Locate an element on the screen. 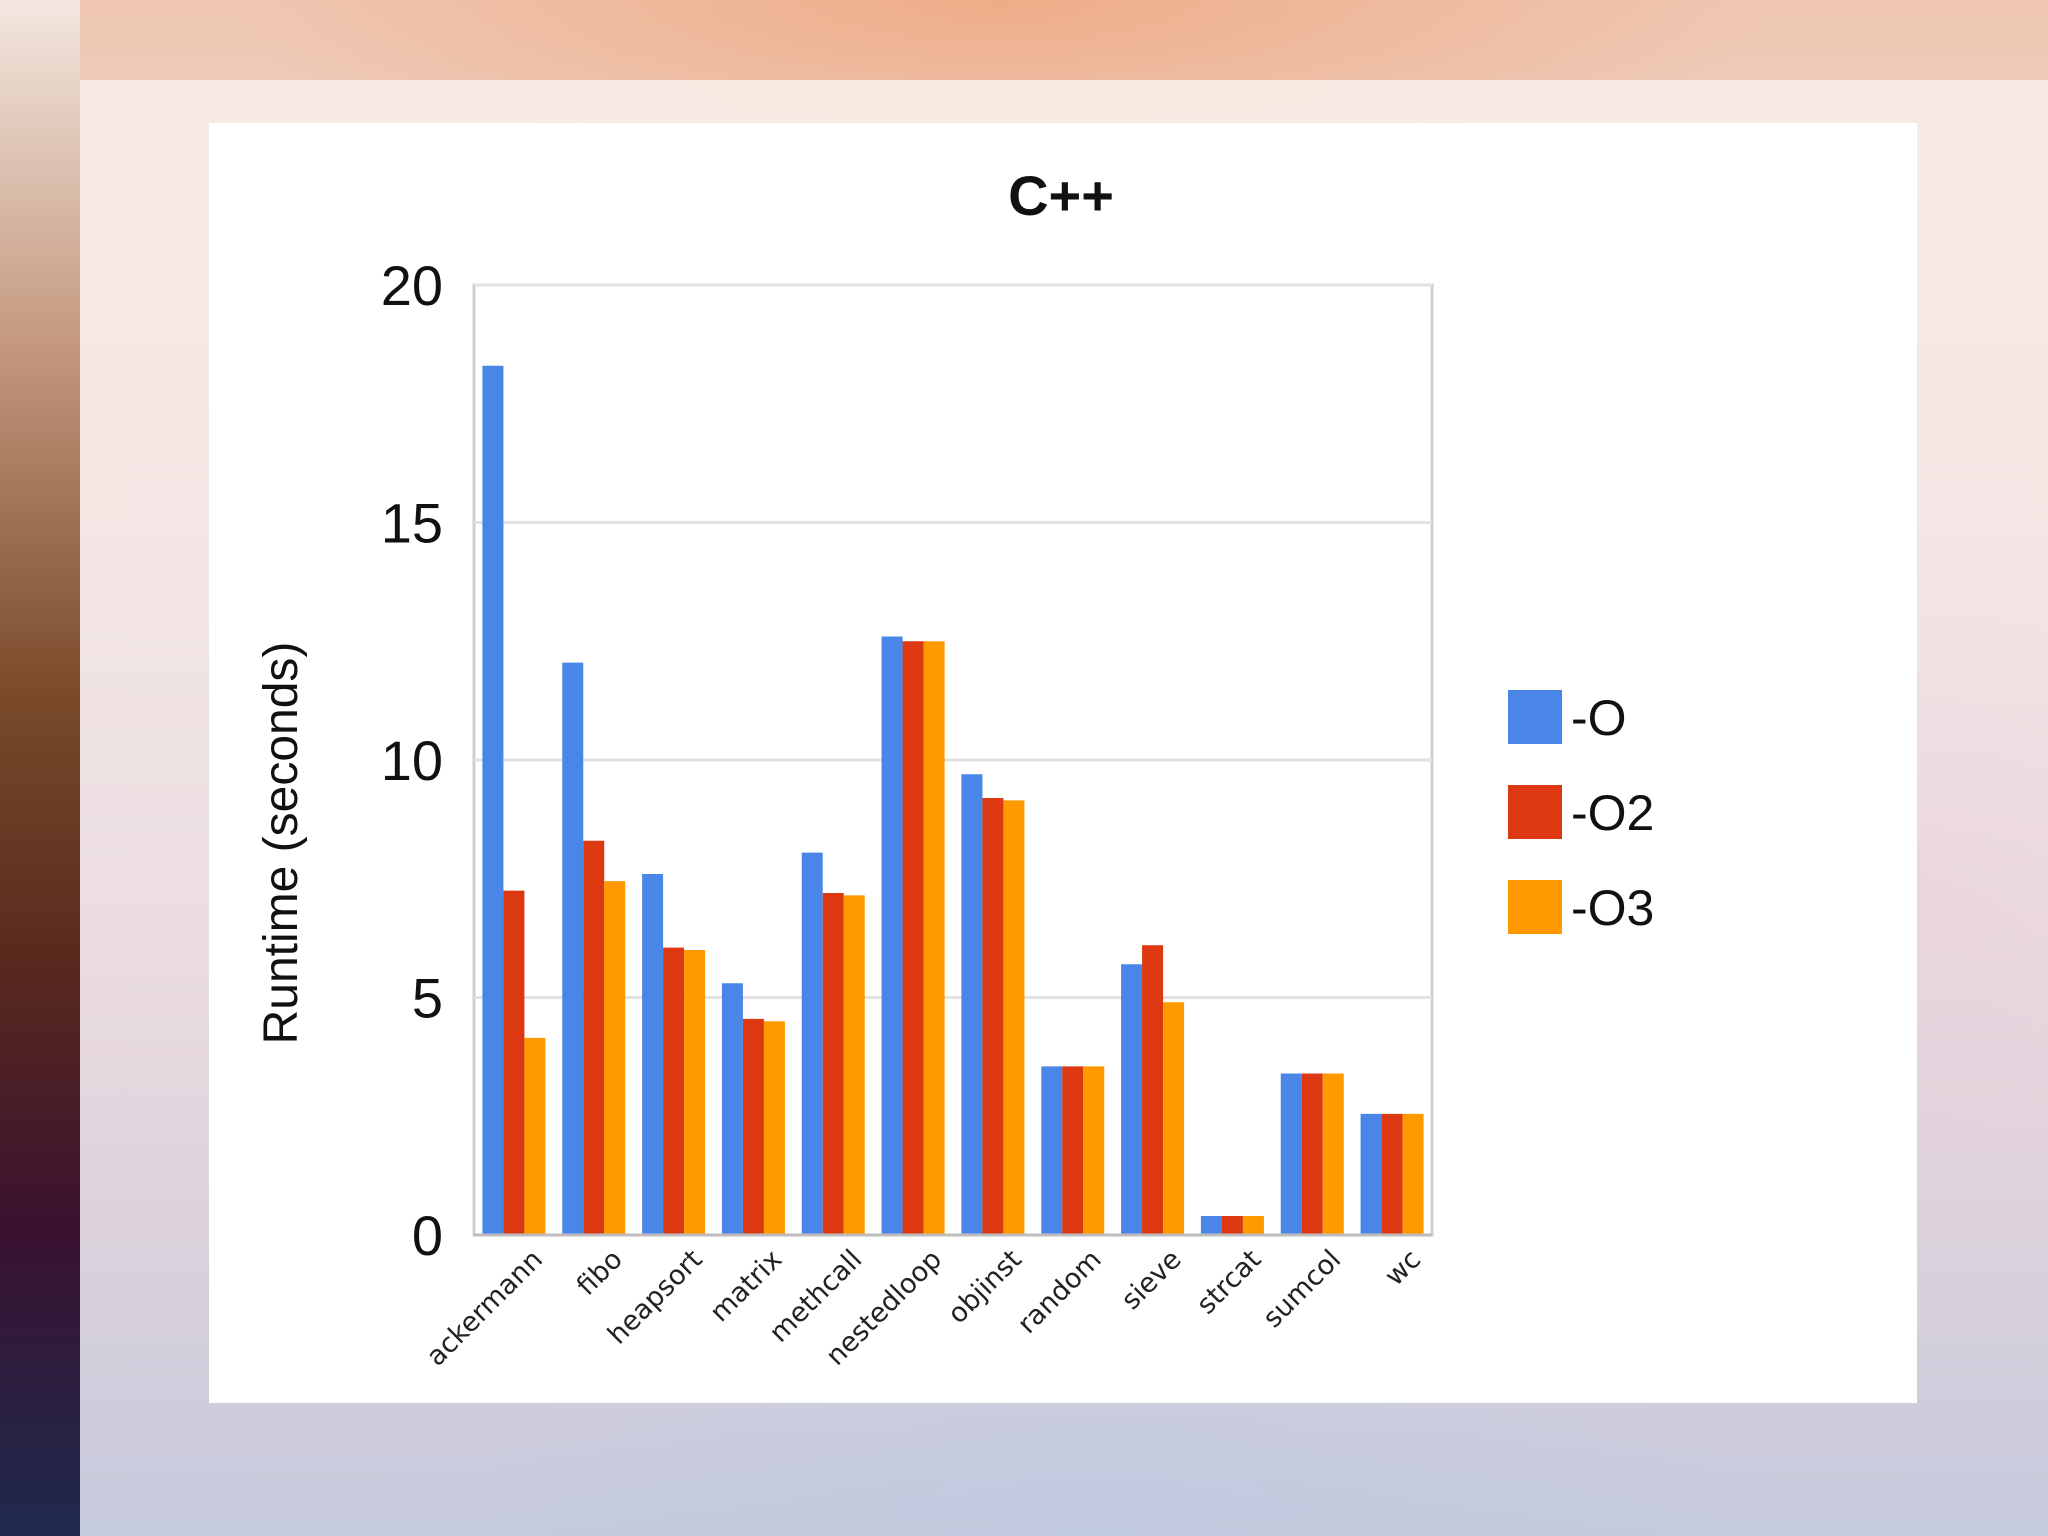  chart-title: C++ is located at coordinates (1061, 195).